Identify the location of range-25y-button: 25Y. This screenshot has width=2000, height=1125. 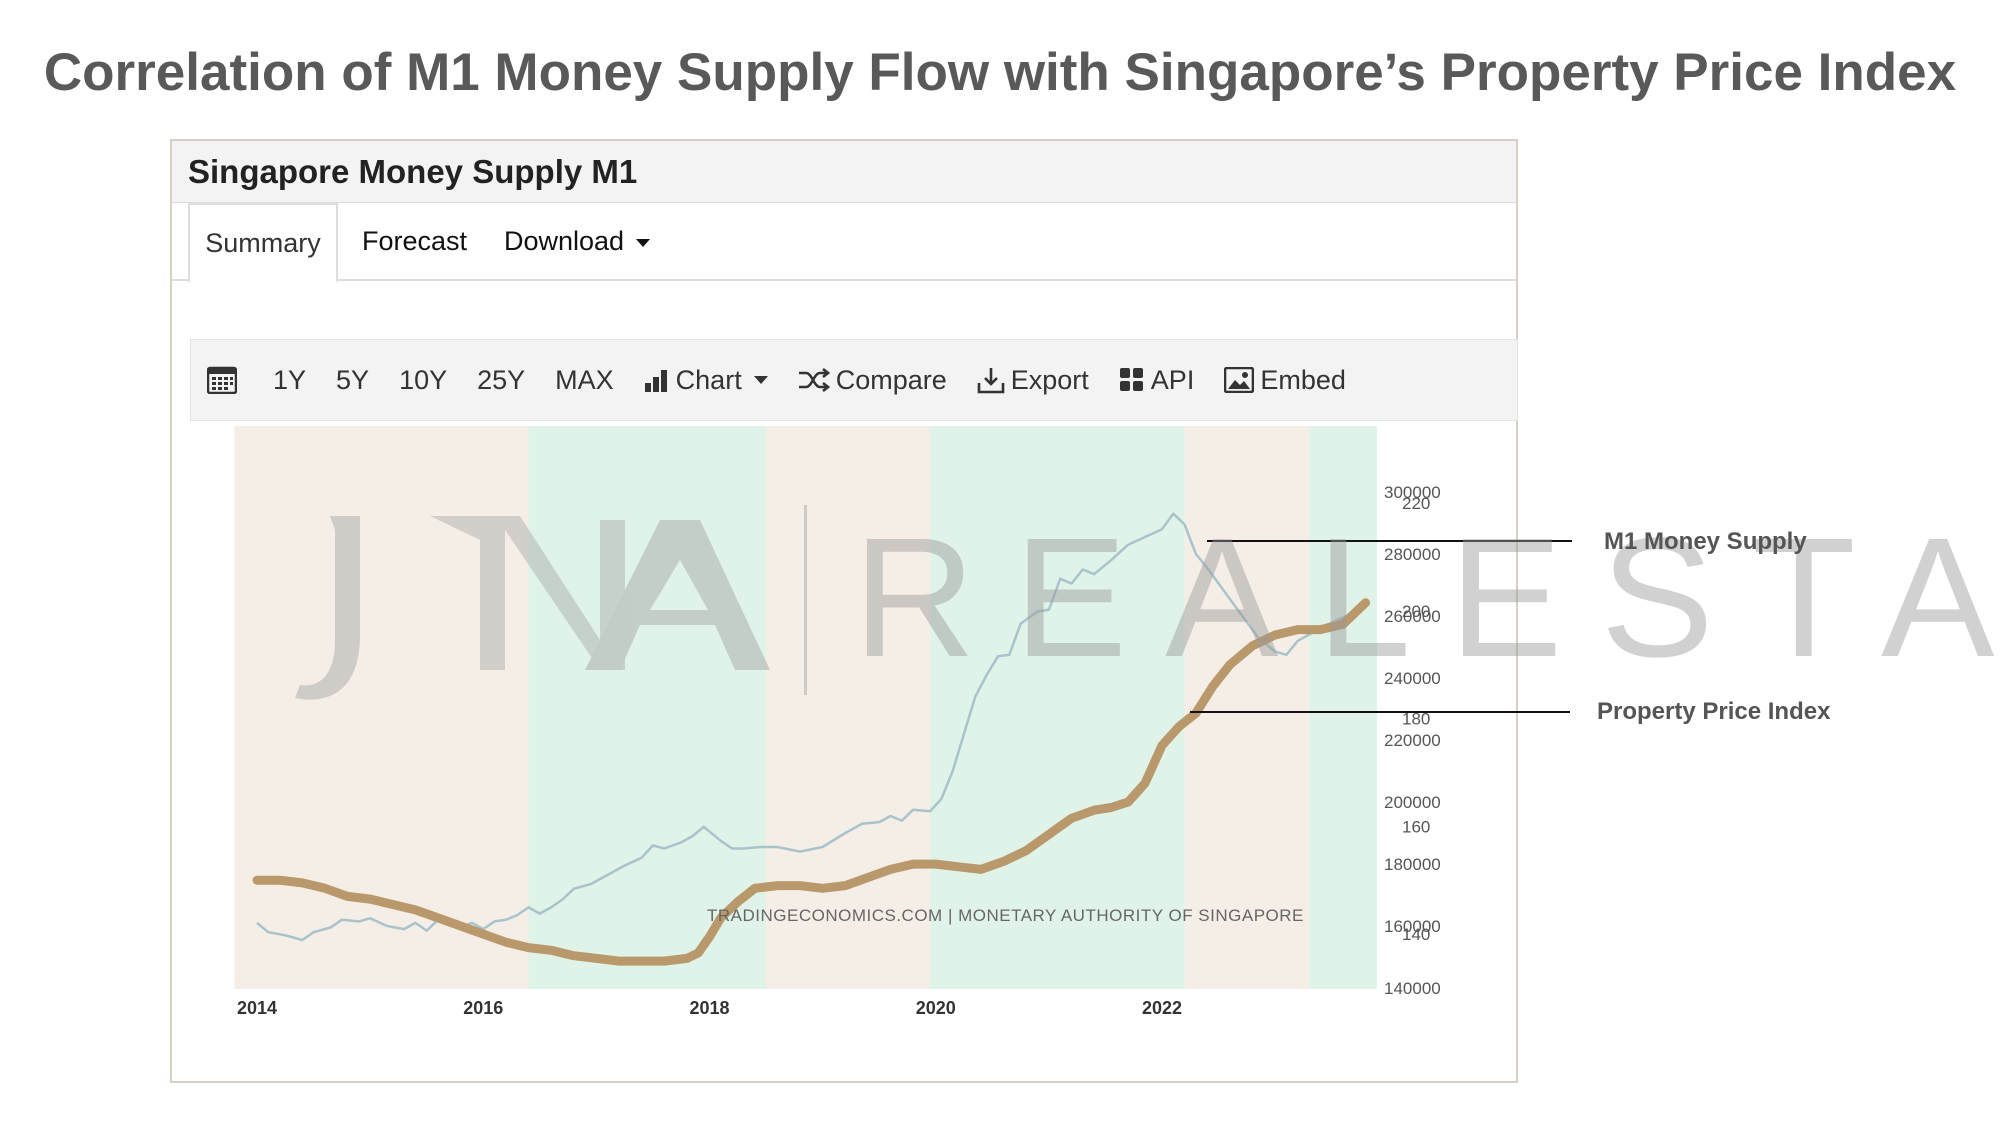
(501, 379).